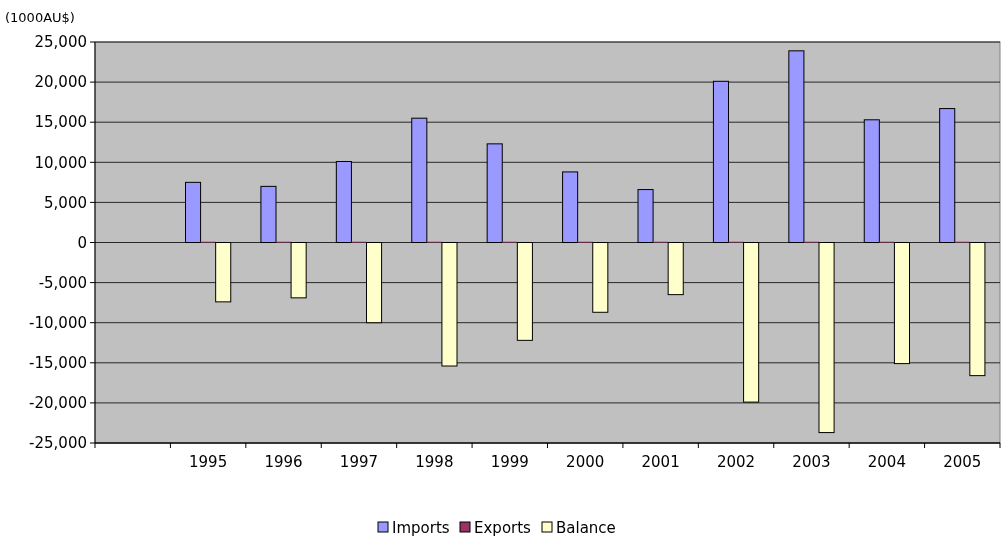  Describe the element at coordinates (421, 528) in the screenshot. I see `legend-label: Imports` at that location.